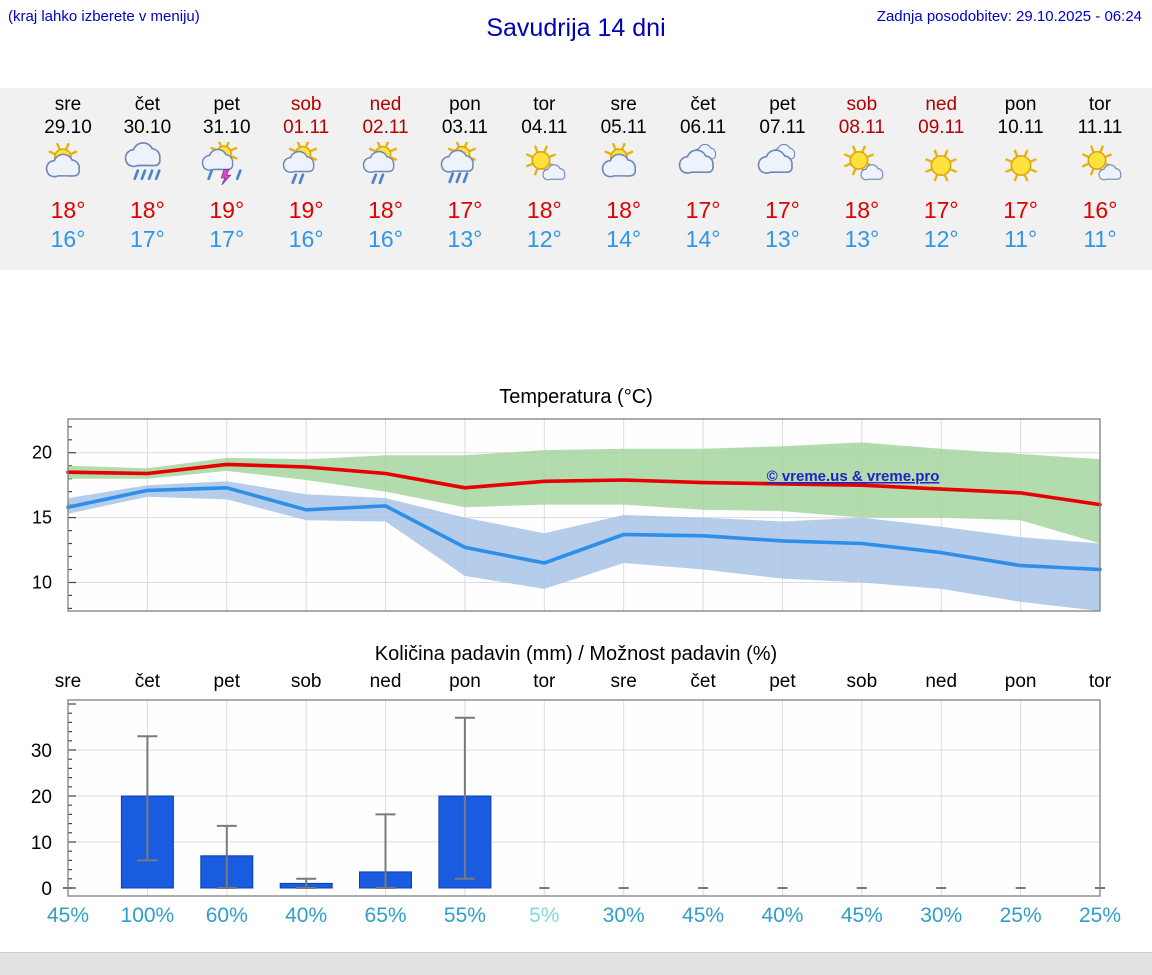 The width and height of the screenshot is (1152, 975). I want to click on day-column: pon 03.11 17° 13°, so click(465, 173).